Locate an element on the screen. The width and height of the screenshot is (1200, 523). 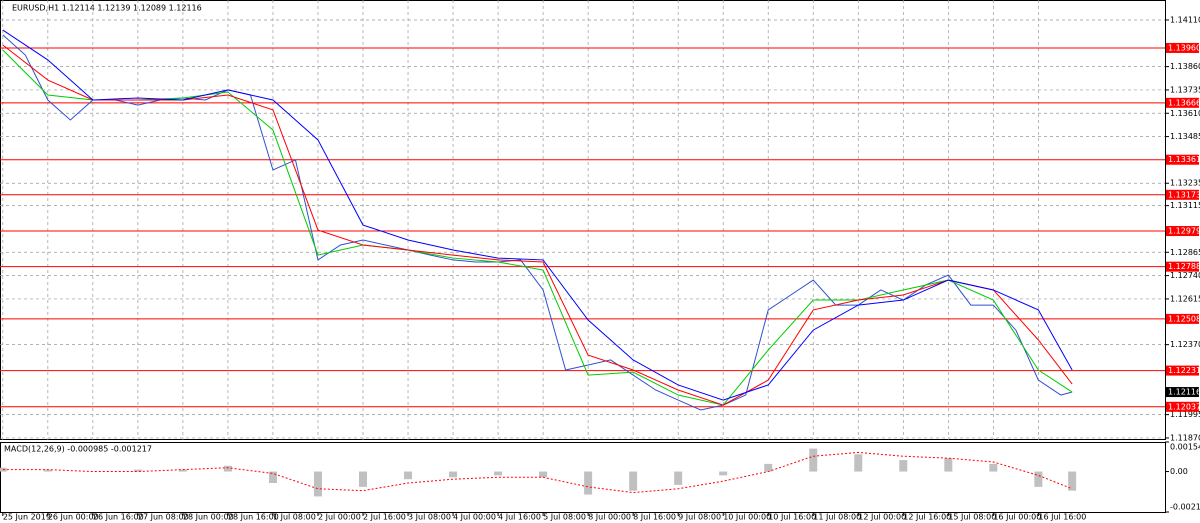
x-tick-label: 15 Jul 08:00 is located at coordinates (972, 517).